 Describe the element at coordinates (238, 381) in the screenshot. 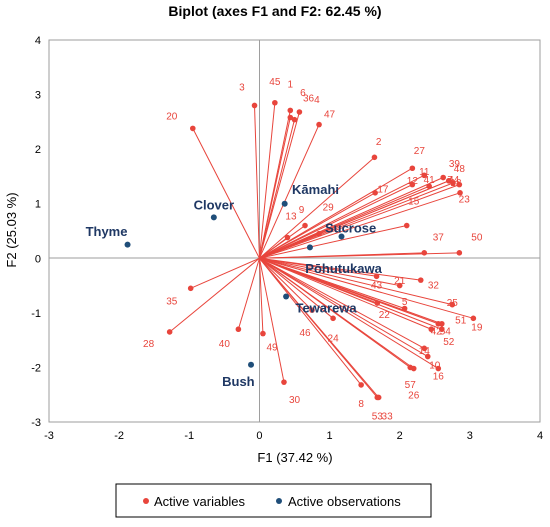

I see `observation-label: Bush` at that location.